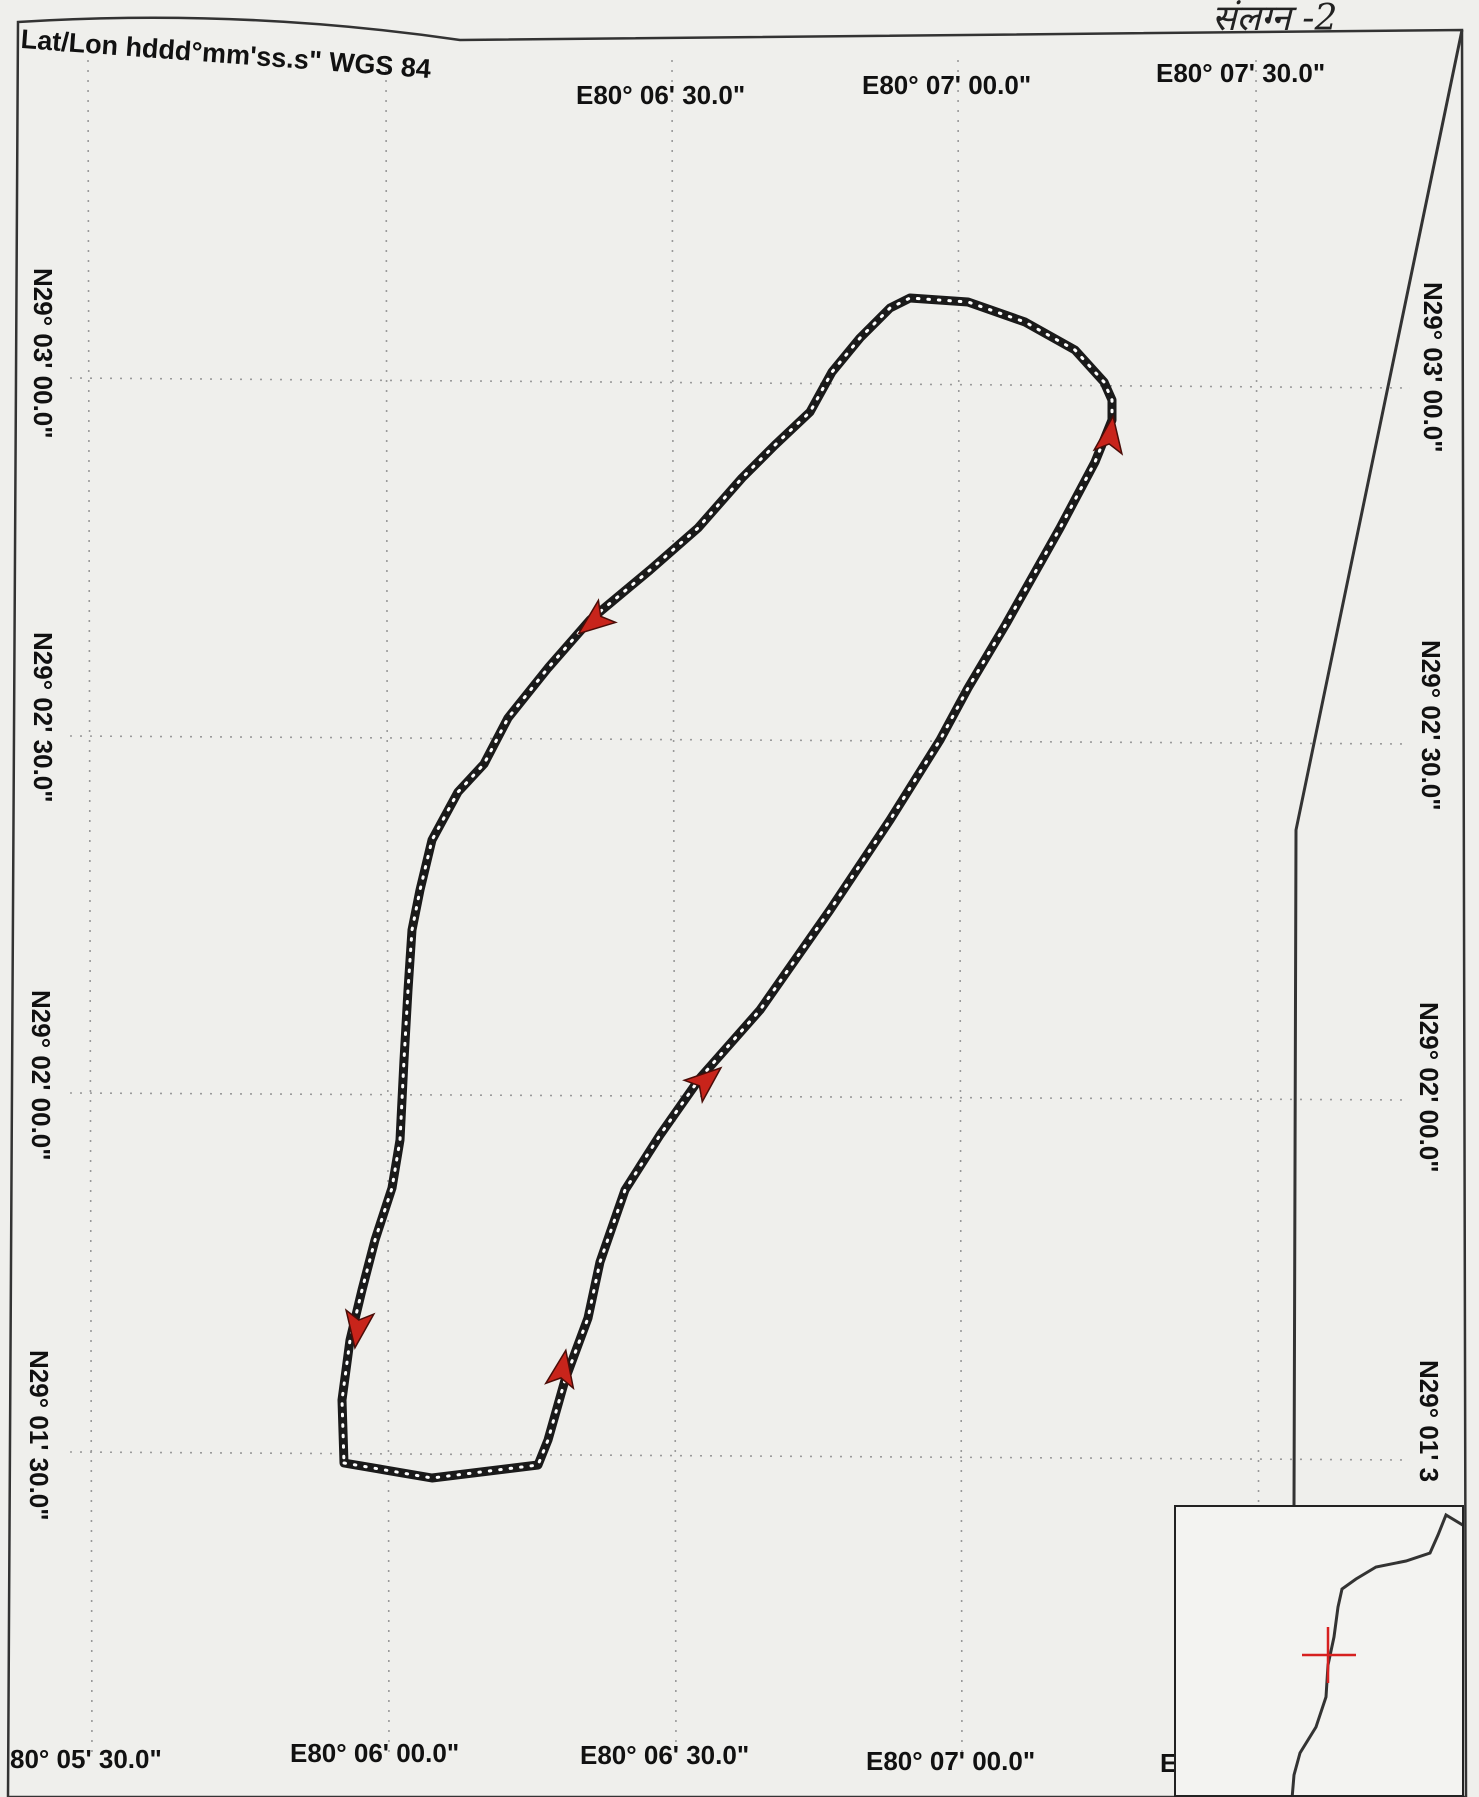  Describe the element at coordinates (1241, 73) in the screenshot. I see `top-lon-label: E80° 07' 30.0"` at that location.